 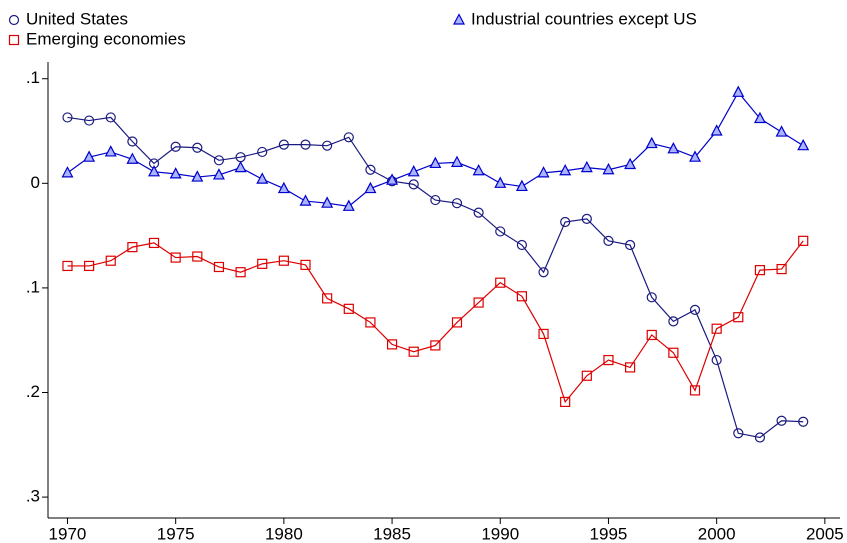 What do you see at coordinates (717, 533) in the screenshot?
I see `x-tick-label: 2000` at bounding box center [717, 533].